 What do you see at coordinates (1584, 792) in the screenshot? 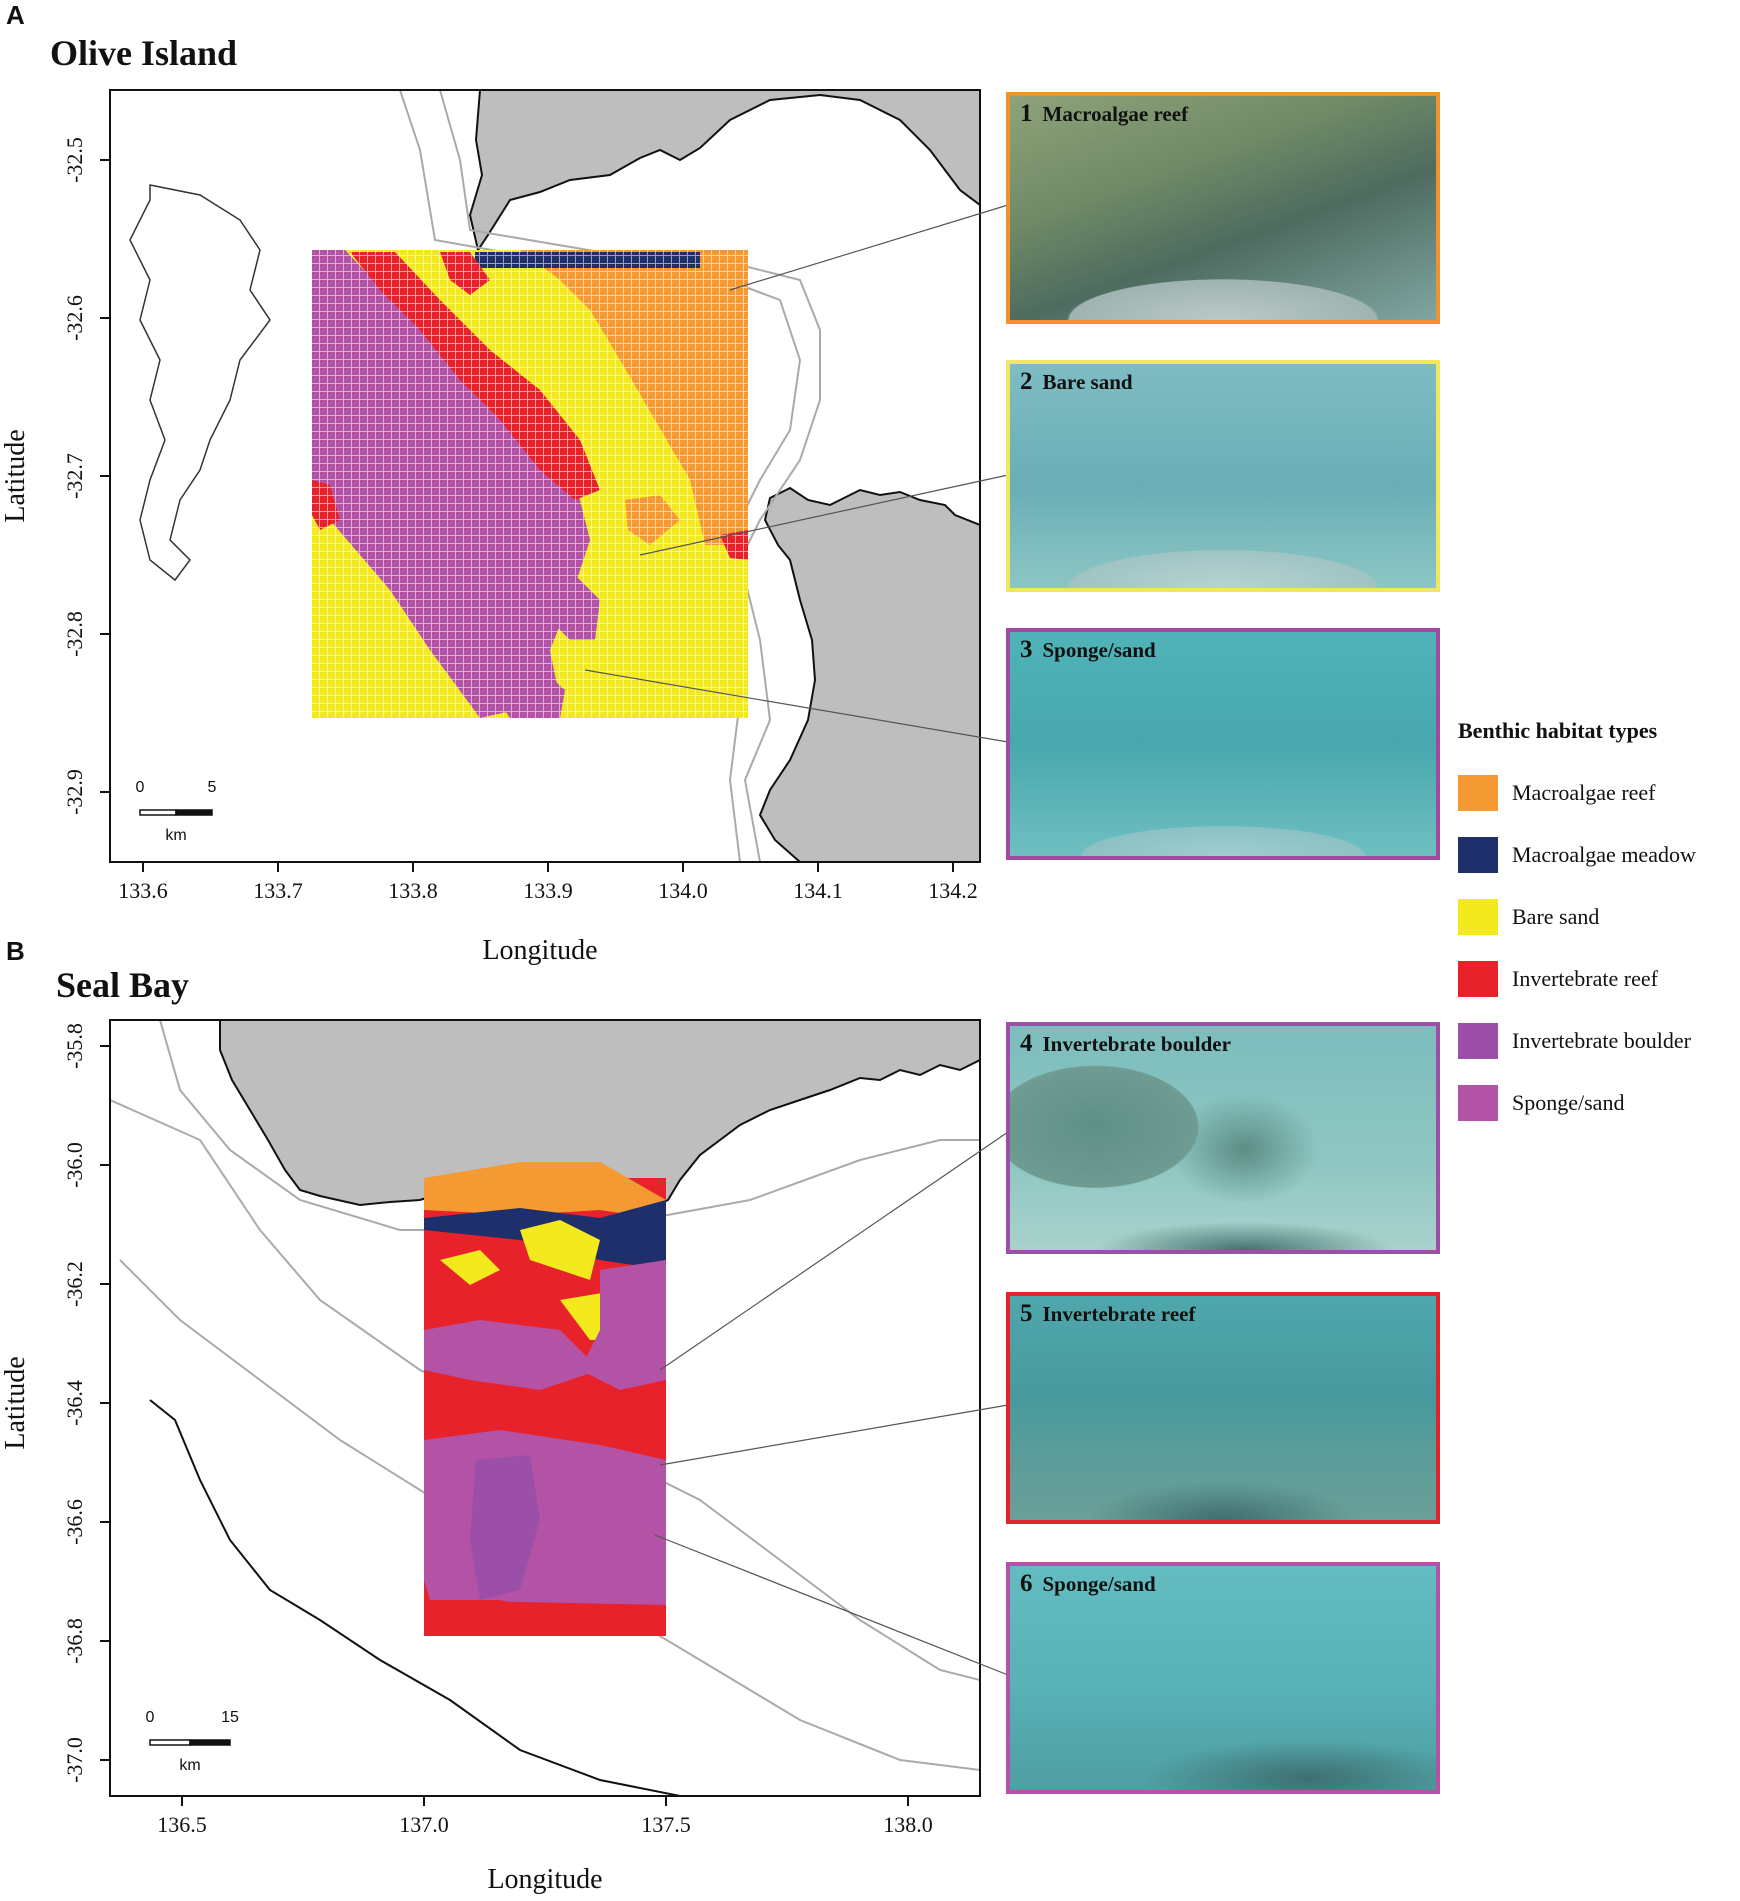
I see `legend-label: Macroalgae reef` at bounding box center [1584, 792].